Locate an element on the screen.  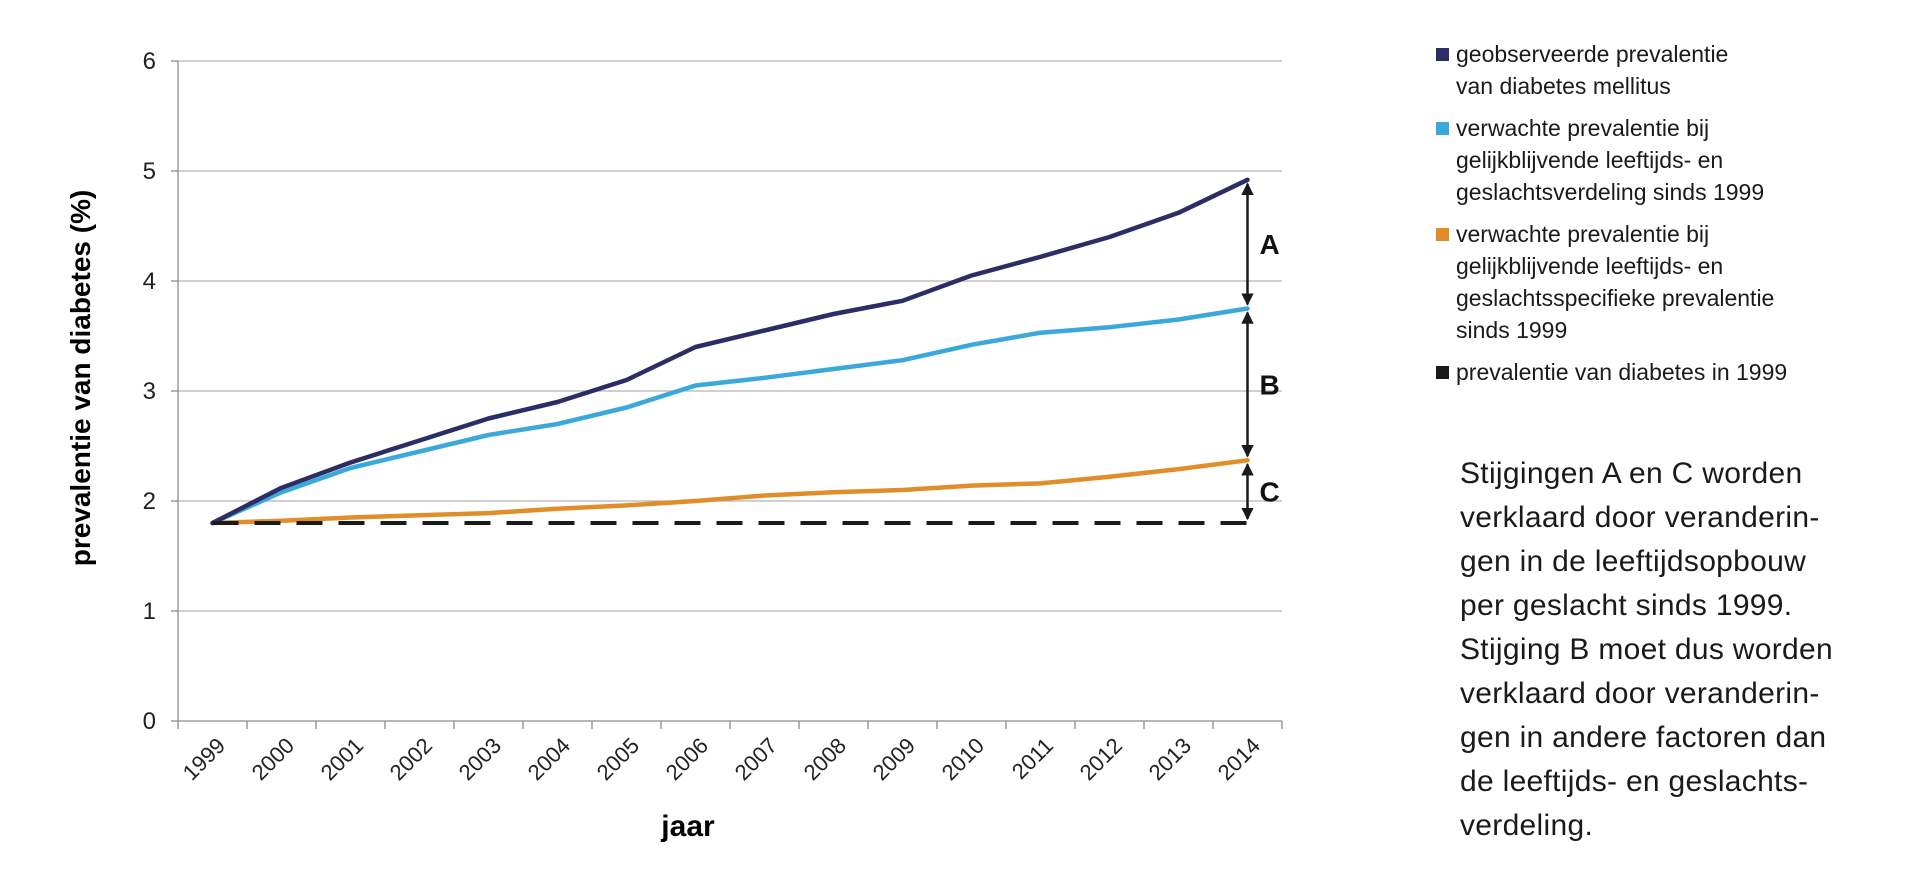
legend-swatch-expected-distribution is located at coordinates (1442, 128).